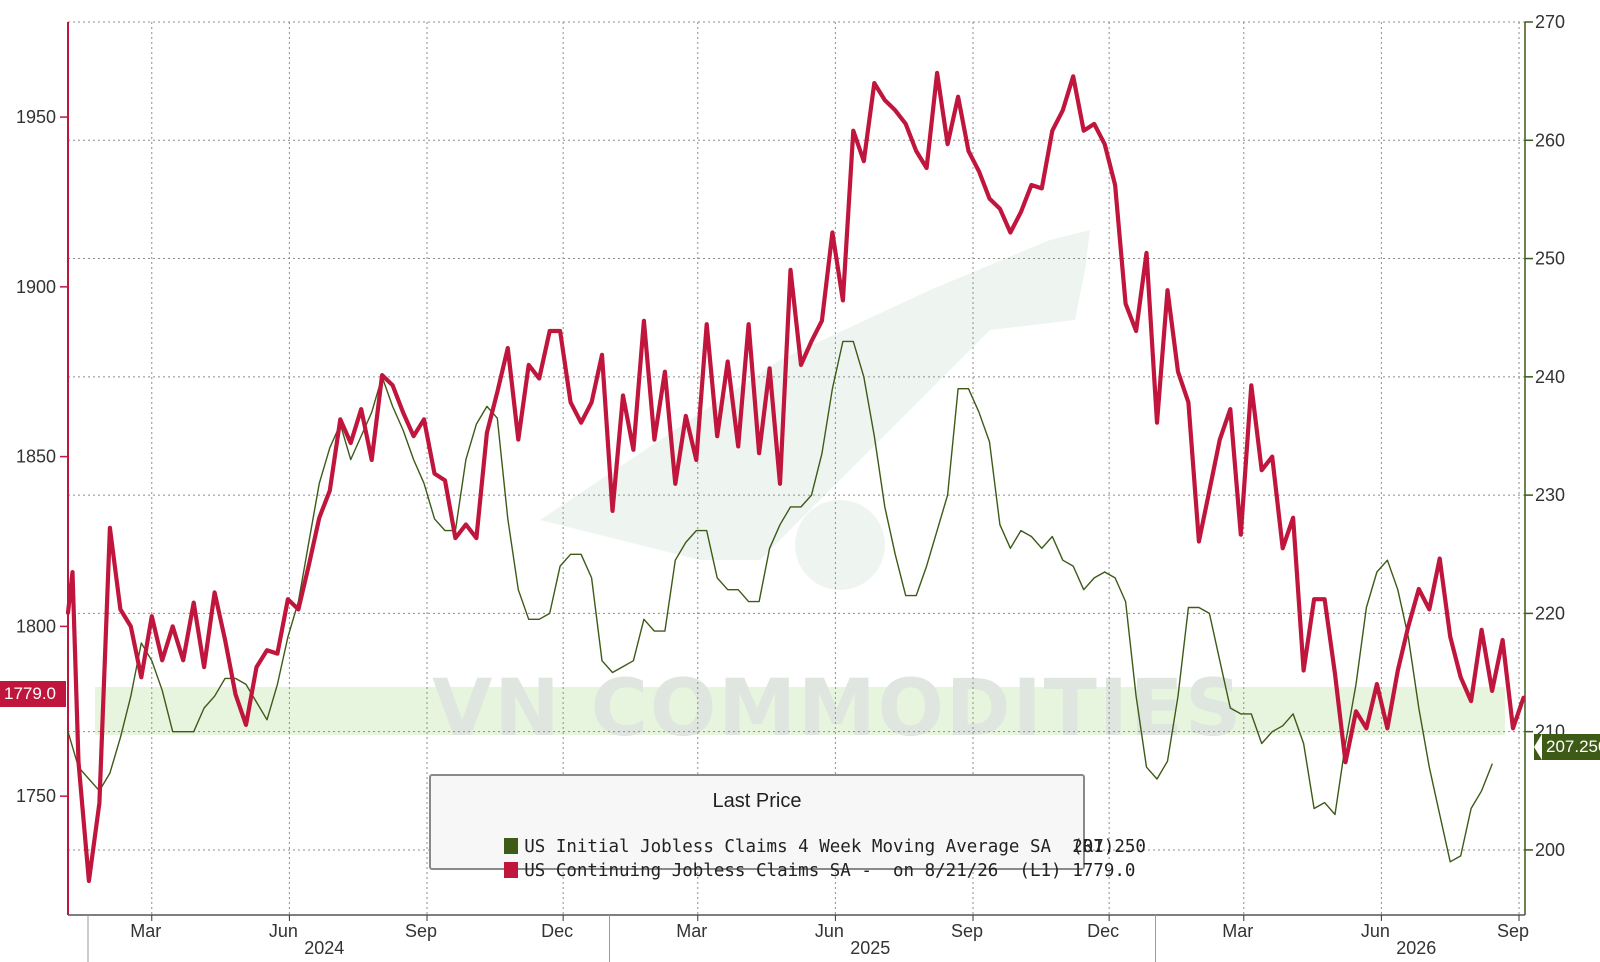 Image resolution: width=1600 pixels, height=962 pixels. What do you see at coordinates (1550, 140) in the screenshot?
I see `right-tick-label-260: 260` at bounding box center [1550, 140].